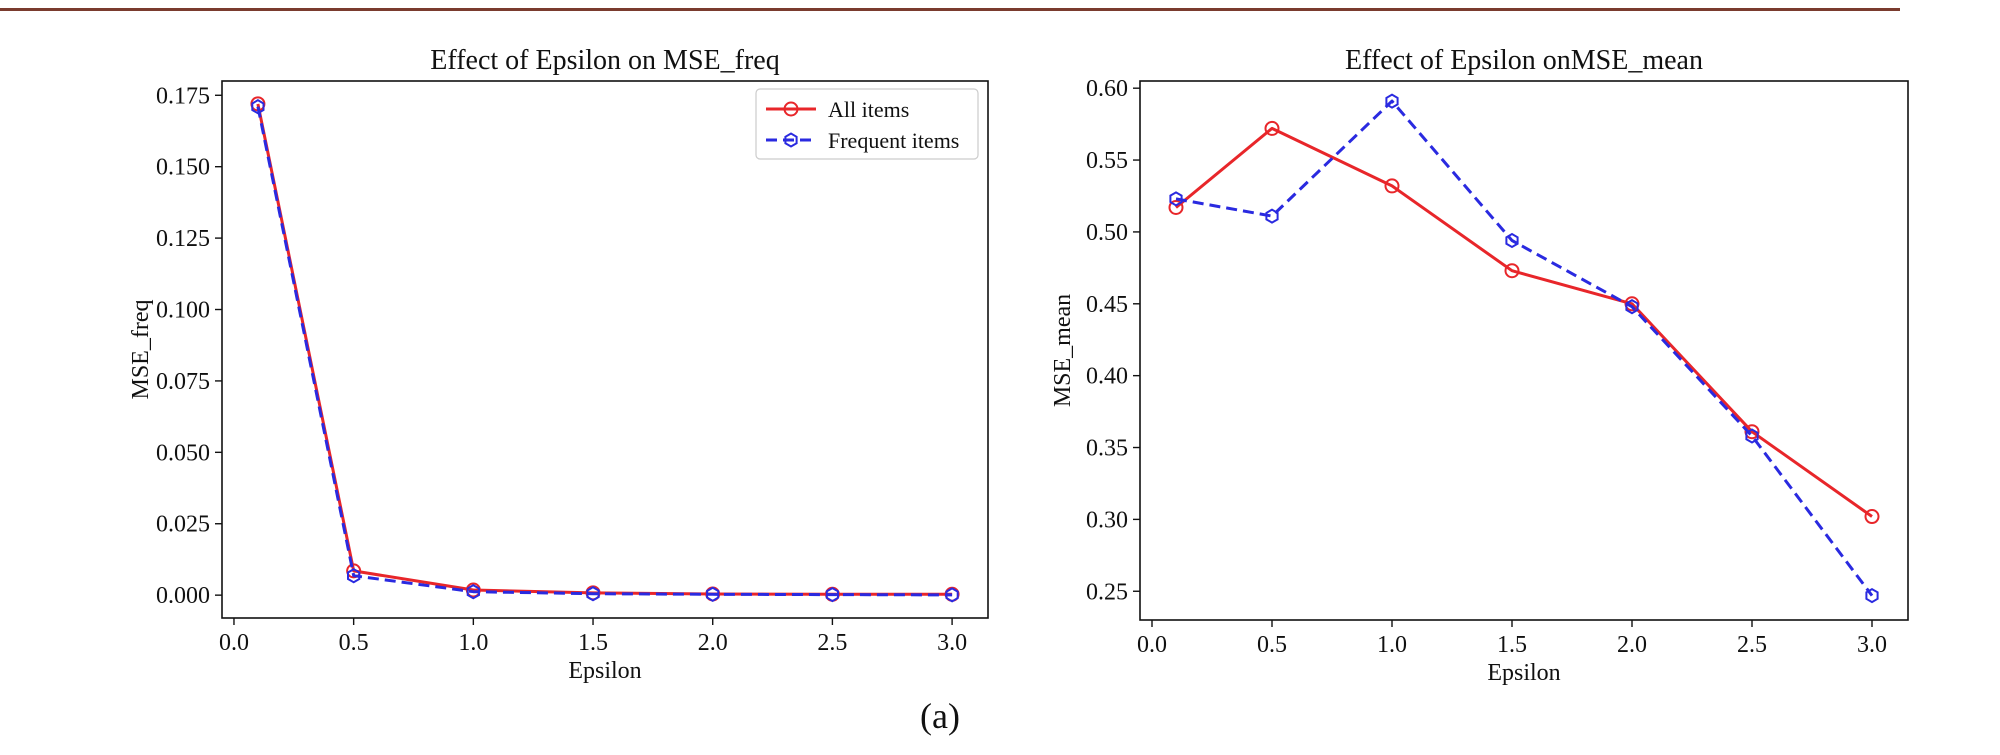 This screenshot has height=755, width=2000. Describe the element at coordinates (604, 60) in the screenshot. I see `chart-title: Effect of Epsilon on MSE_freq` at that location.